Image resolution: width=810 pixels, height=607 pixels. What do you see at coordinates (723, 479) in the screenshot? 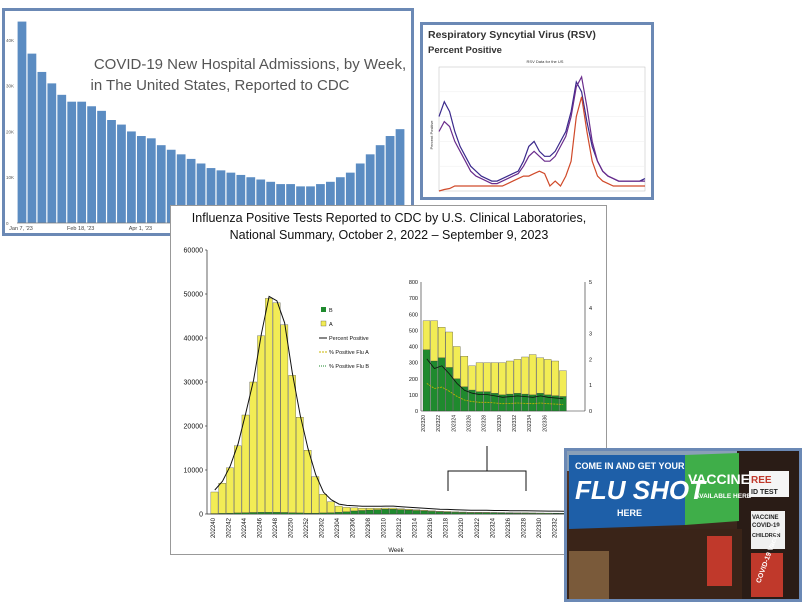
I see `banner-right1: VACCINES` at bounding box center [723, 479].